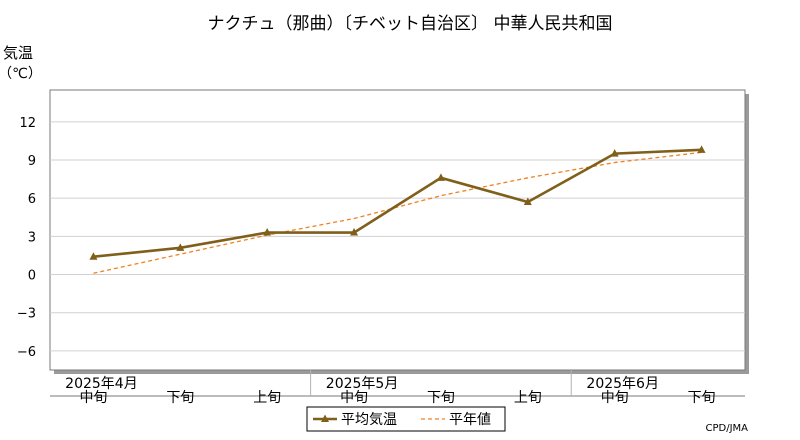  I want to click on y-axis-label: 気温, so click(18, 53).